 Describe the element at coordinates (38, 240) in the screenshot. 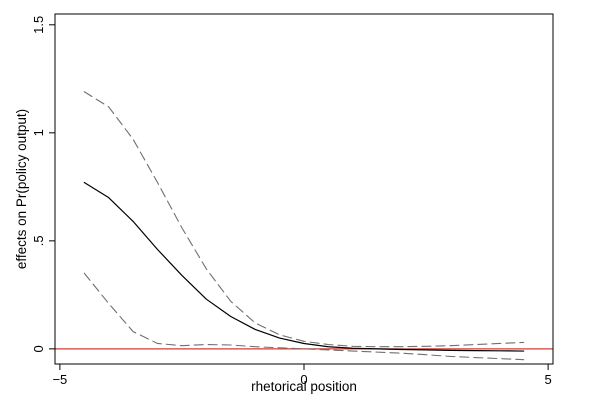

I see `y-tick-label: .5` at that location.